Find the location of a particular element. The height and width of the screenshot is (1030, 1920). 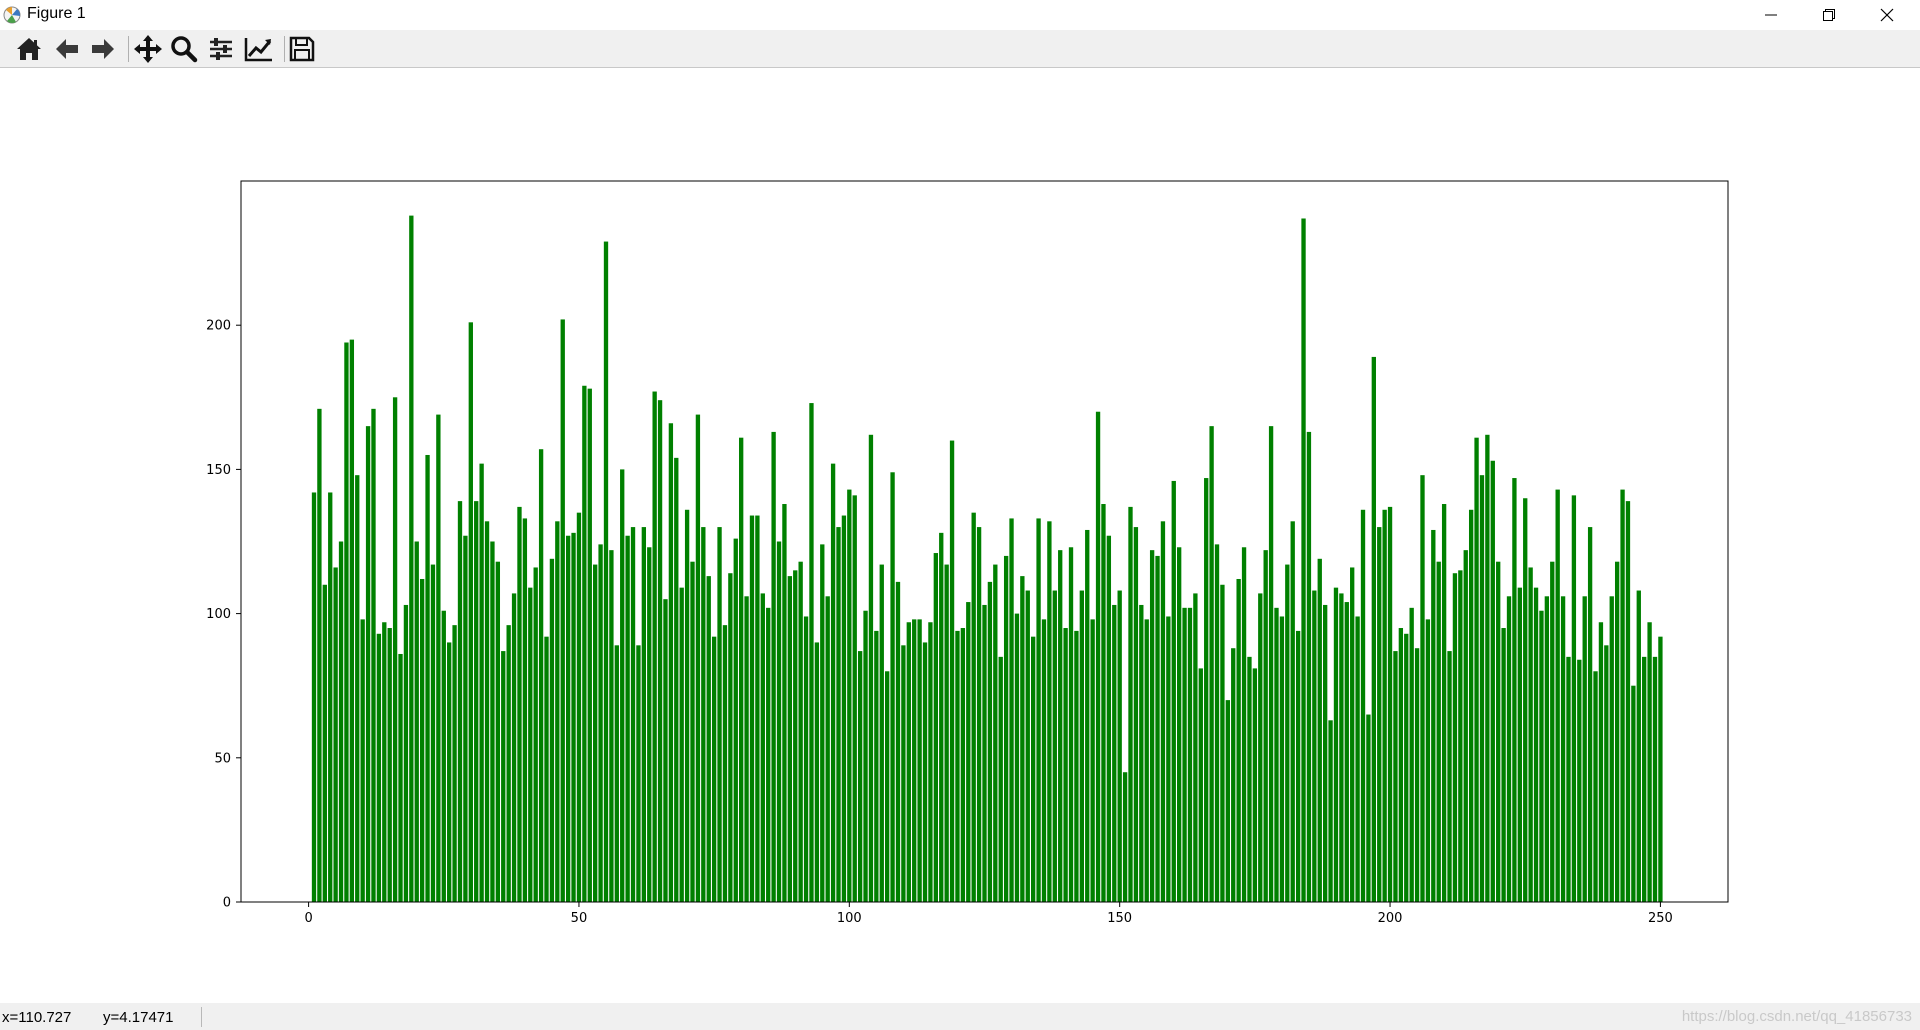

forward-button is located at coordinates (103, 49).